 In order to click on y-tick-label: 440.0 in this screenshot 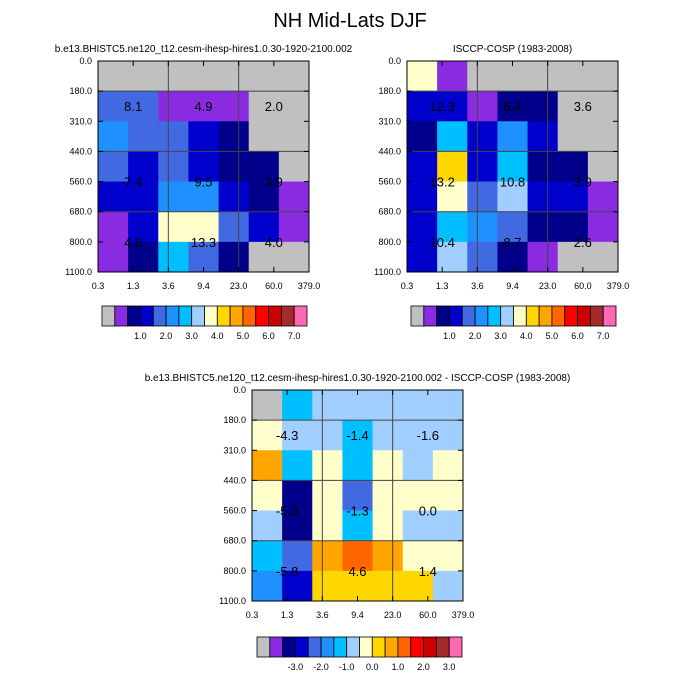, I will do `click(234, 480)`.